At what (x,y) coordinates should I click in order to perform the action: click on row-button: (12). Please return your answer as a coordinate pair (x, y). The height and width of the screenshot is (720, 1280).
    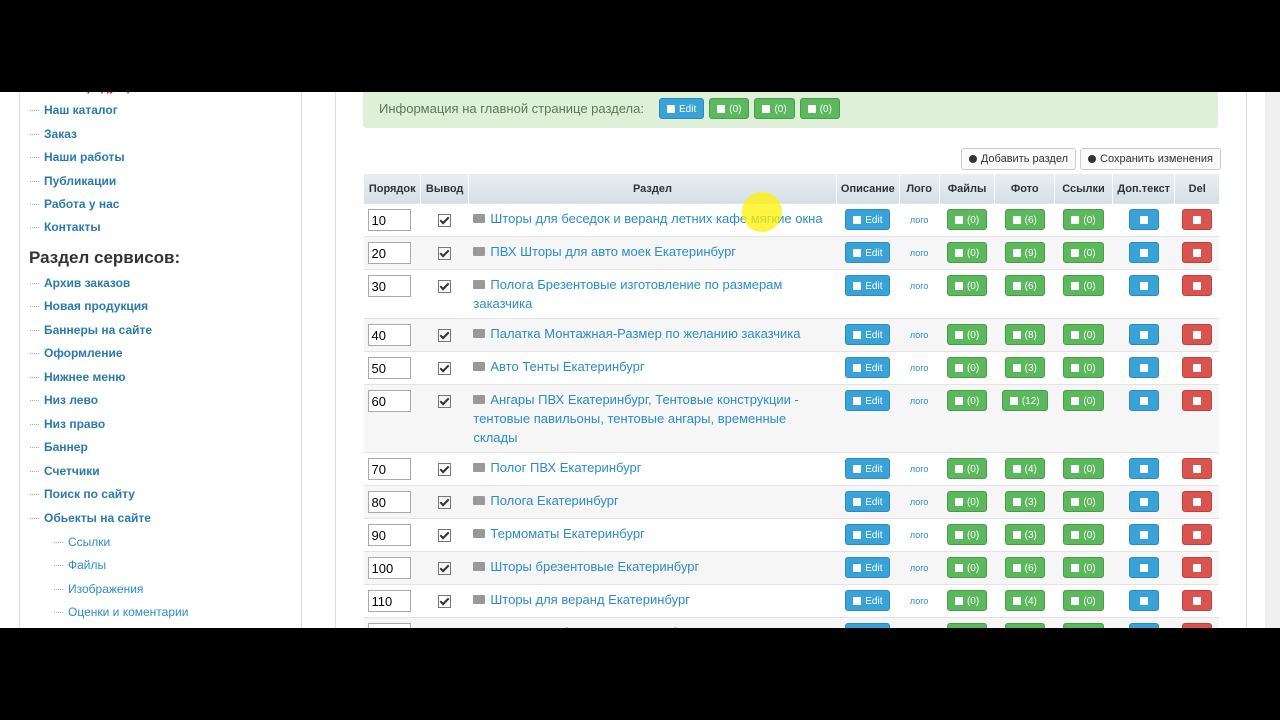
    Looking at the image, I should click on (1024, 400).